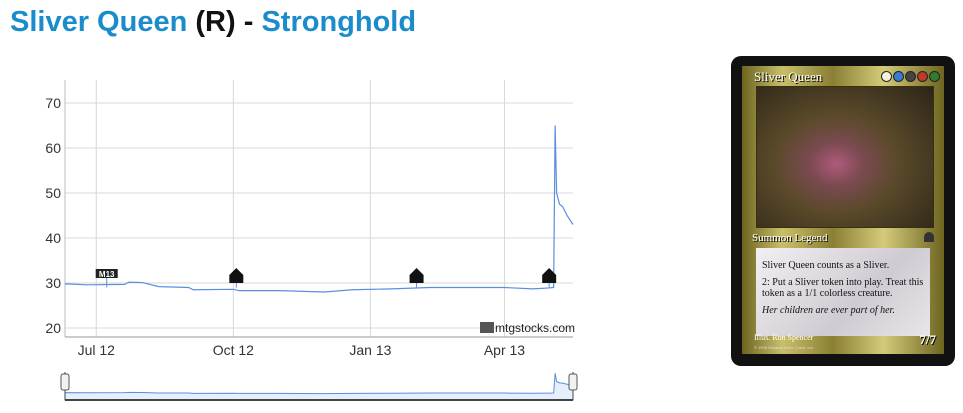  What do you see at coordinates (236, 275) in the screenshot?
I see `return-to-ravnica-set-icon` at bounding box center [236, 275].